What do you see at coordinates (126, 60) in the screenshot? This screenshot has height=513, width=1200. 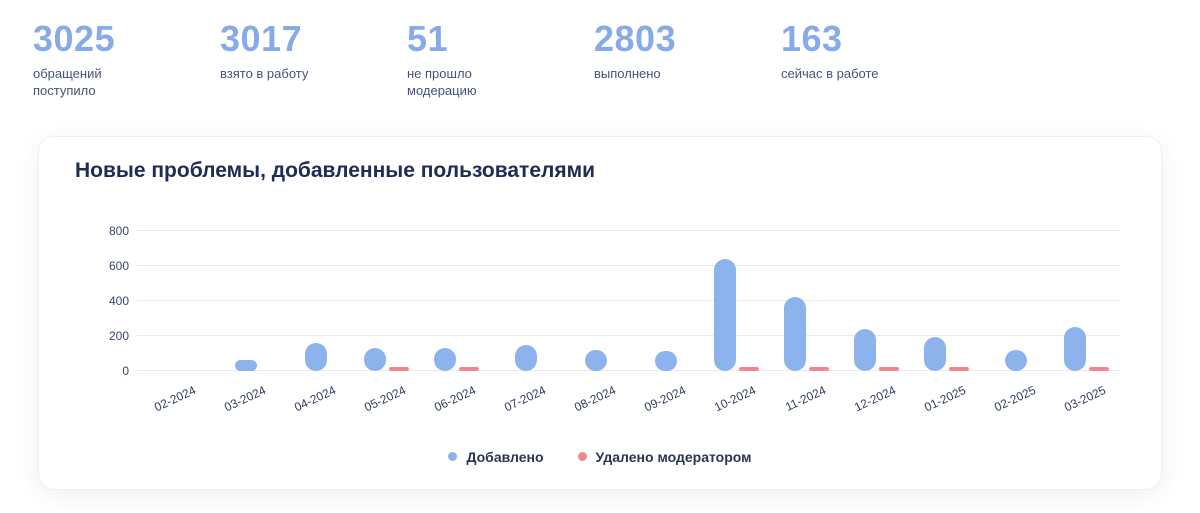 I see `stat-received: 3025 обращений поступило` at bounding box center [126, 60].